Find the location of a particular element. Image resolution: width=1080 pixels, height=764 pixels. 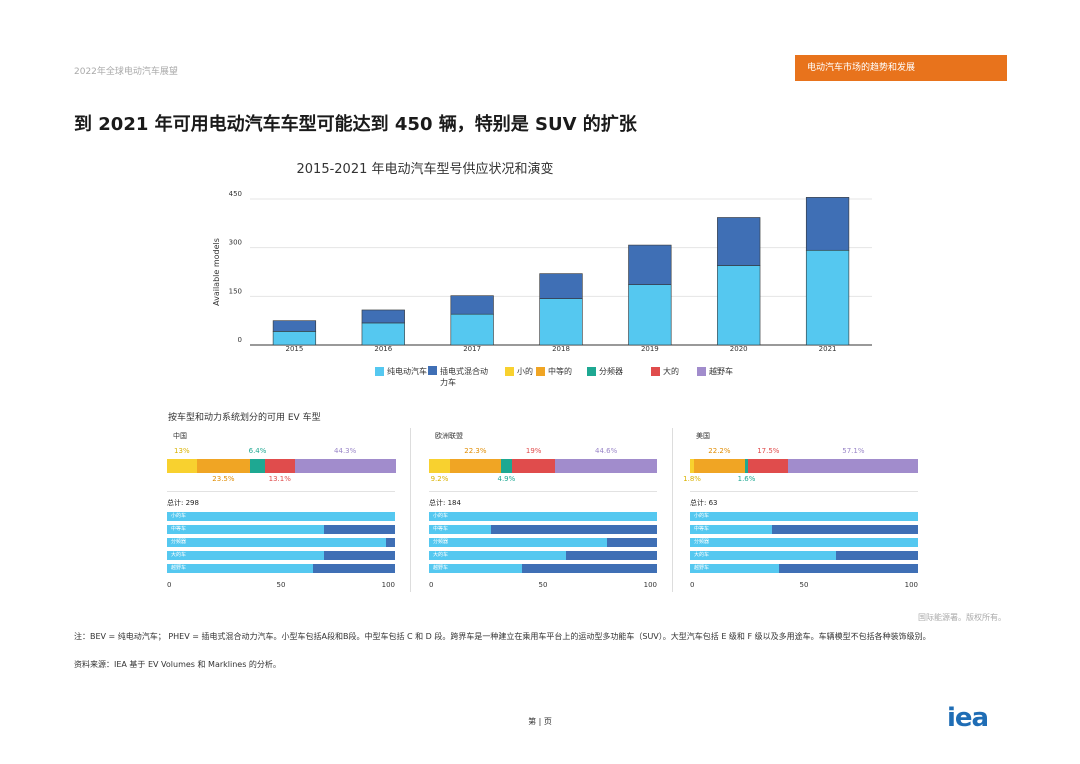

legend-label: 插电式混合动力车 is located at coordinates (464, 377).